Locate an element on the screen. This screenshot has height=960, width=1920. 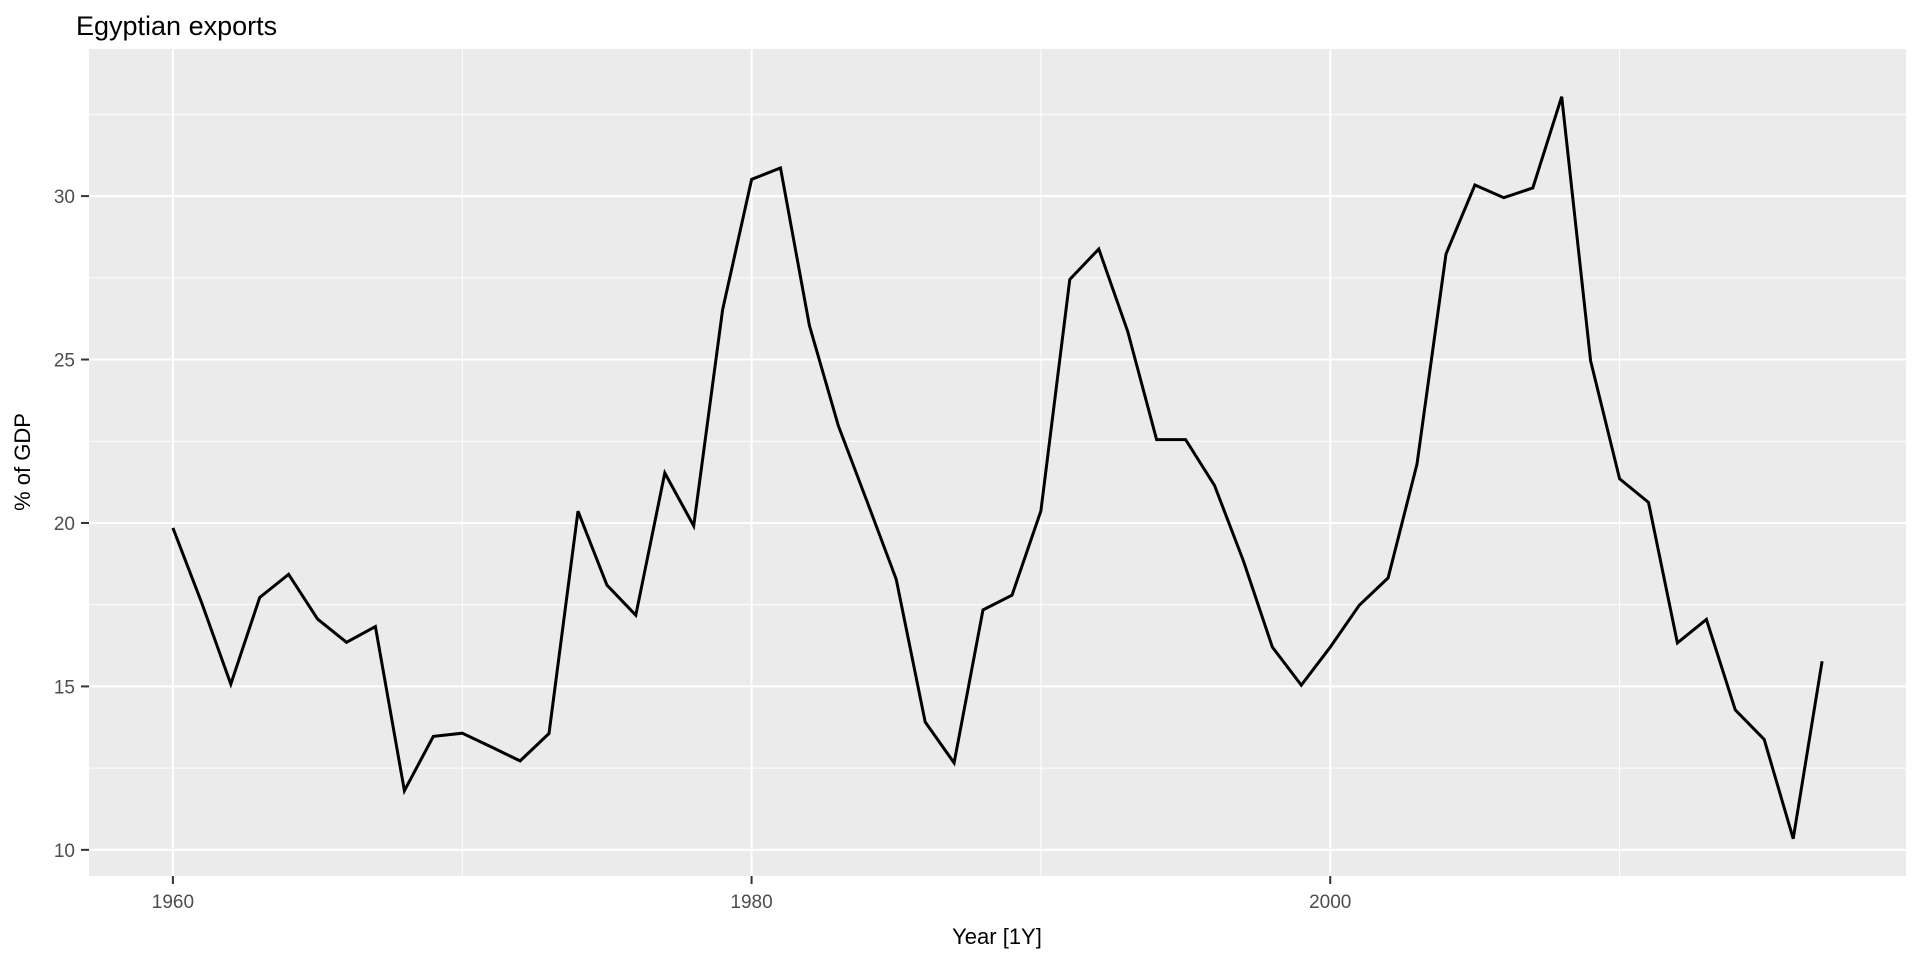
x-tick-label: 1980 is located at coordinates (751, 902).